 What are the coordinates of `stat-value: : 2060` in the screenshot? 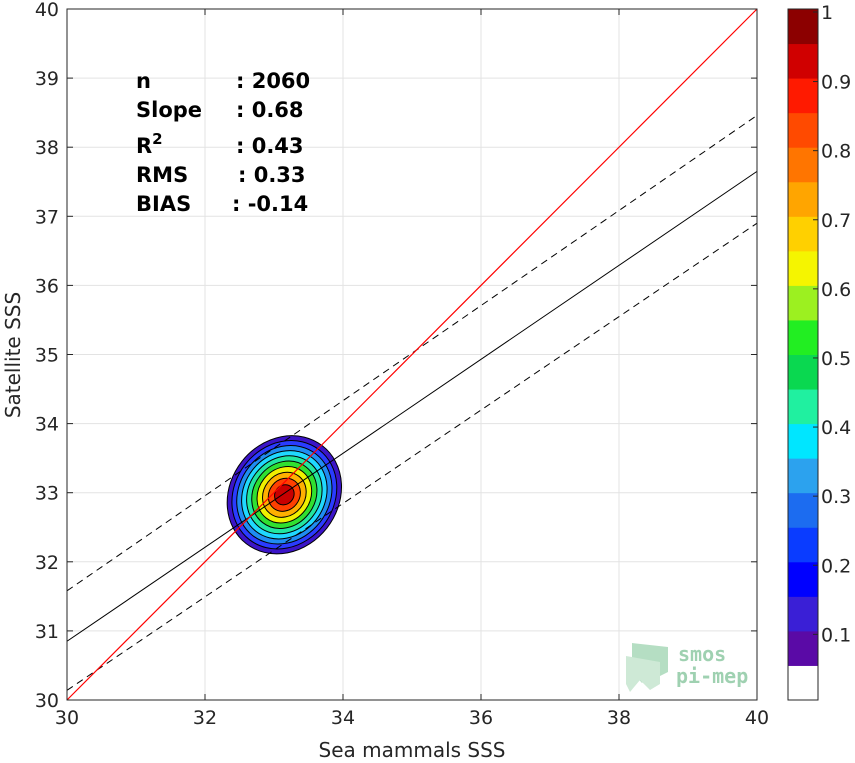 It's located at (273, 81).